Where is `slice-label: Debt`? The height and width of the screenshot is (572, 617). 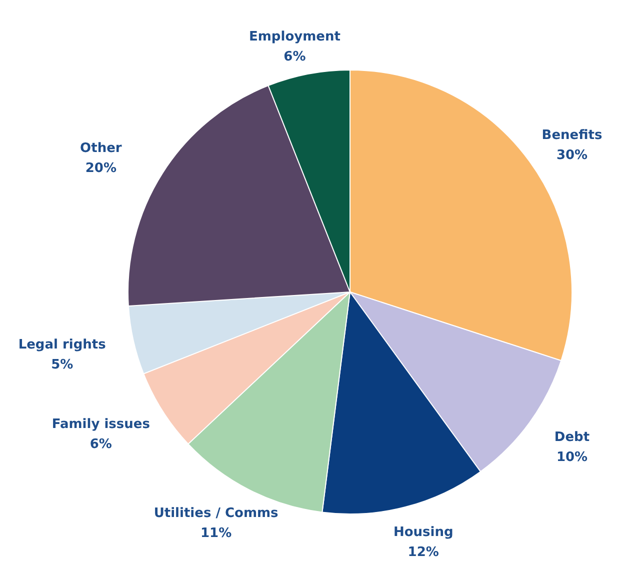
slice-label: Debt is located at coordinates (572, 437).